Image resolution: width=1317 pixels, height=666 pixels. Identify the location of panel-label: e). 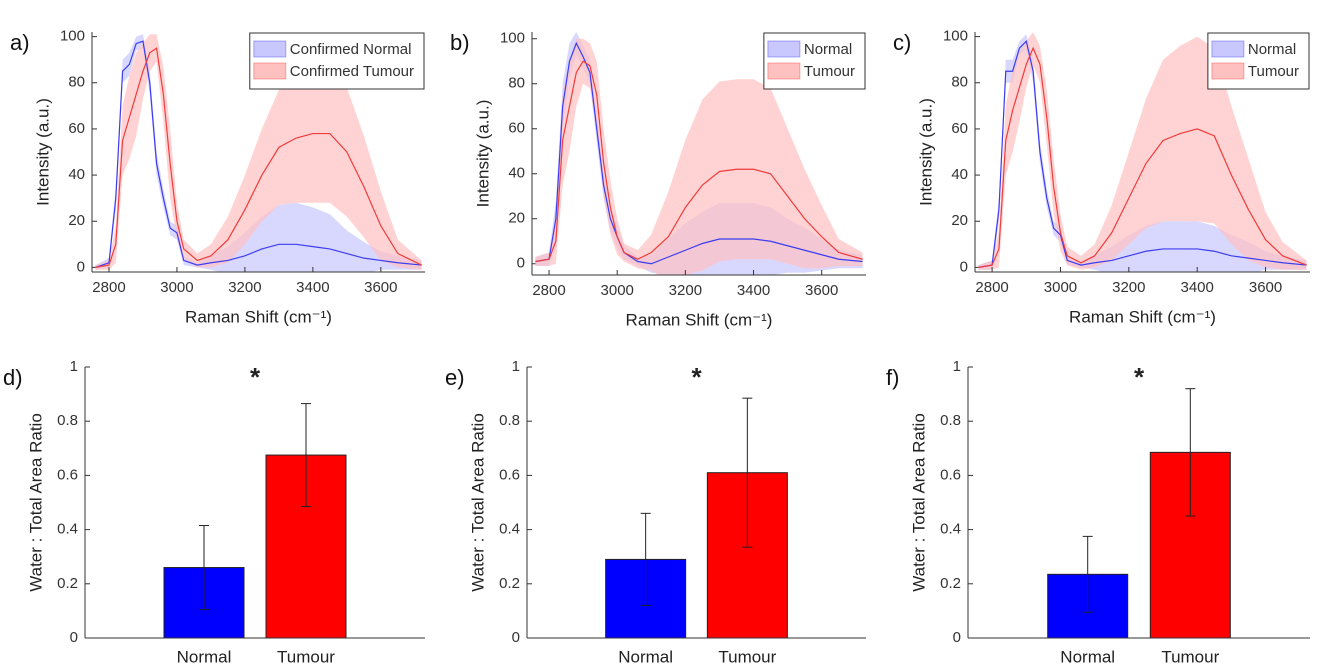
(455, 377).